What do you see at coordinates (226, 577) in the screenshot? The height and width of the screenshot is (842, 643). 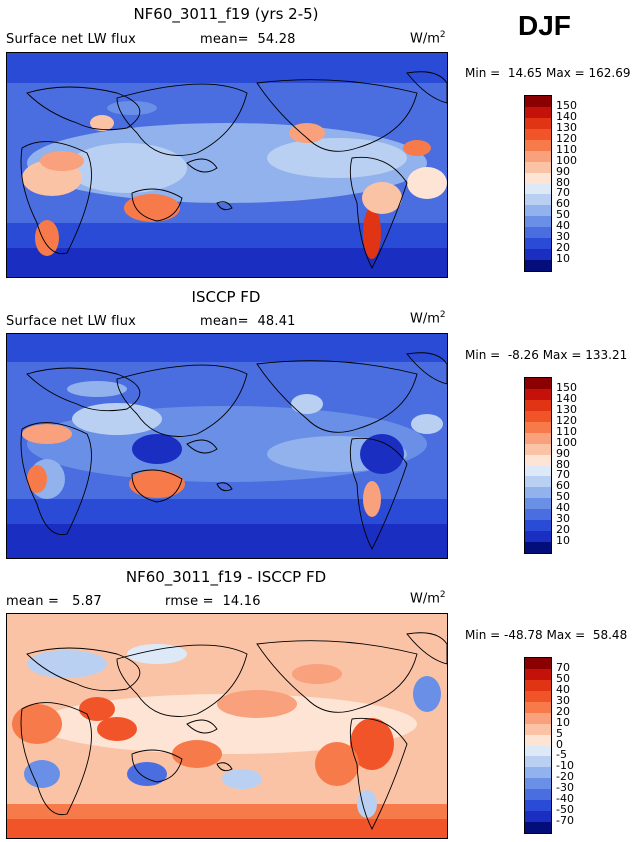 I see `panel3-title: NF60_3011_f19 - ISCCP FD` at bounding box center [226, 577].